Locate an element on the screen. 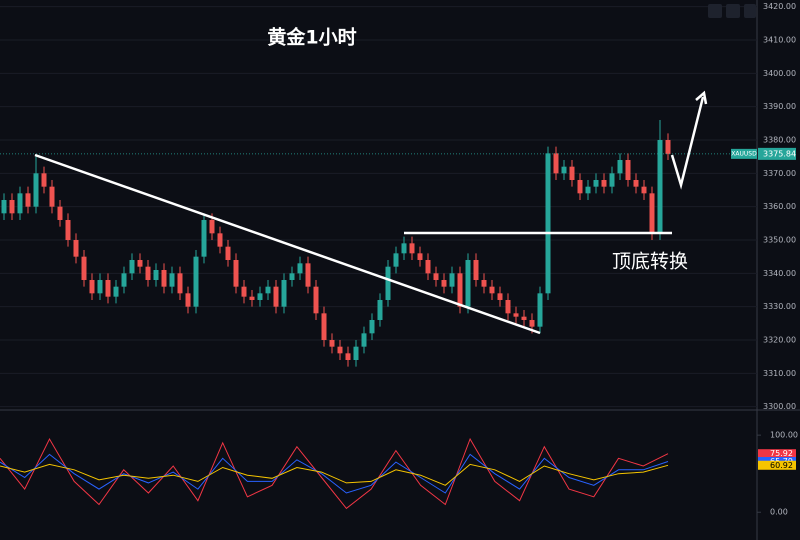 This screenshot has height=540, width=800. arrow-head is located at coordinates (701, 97).